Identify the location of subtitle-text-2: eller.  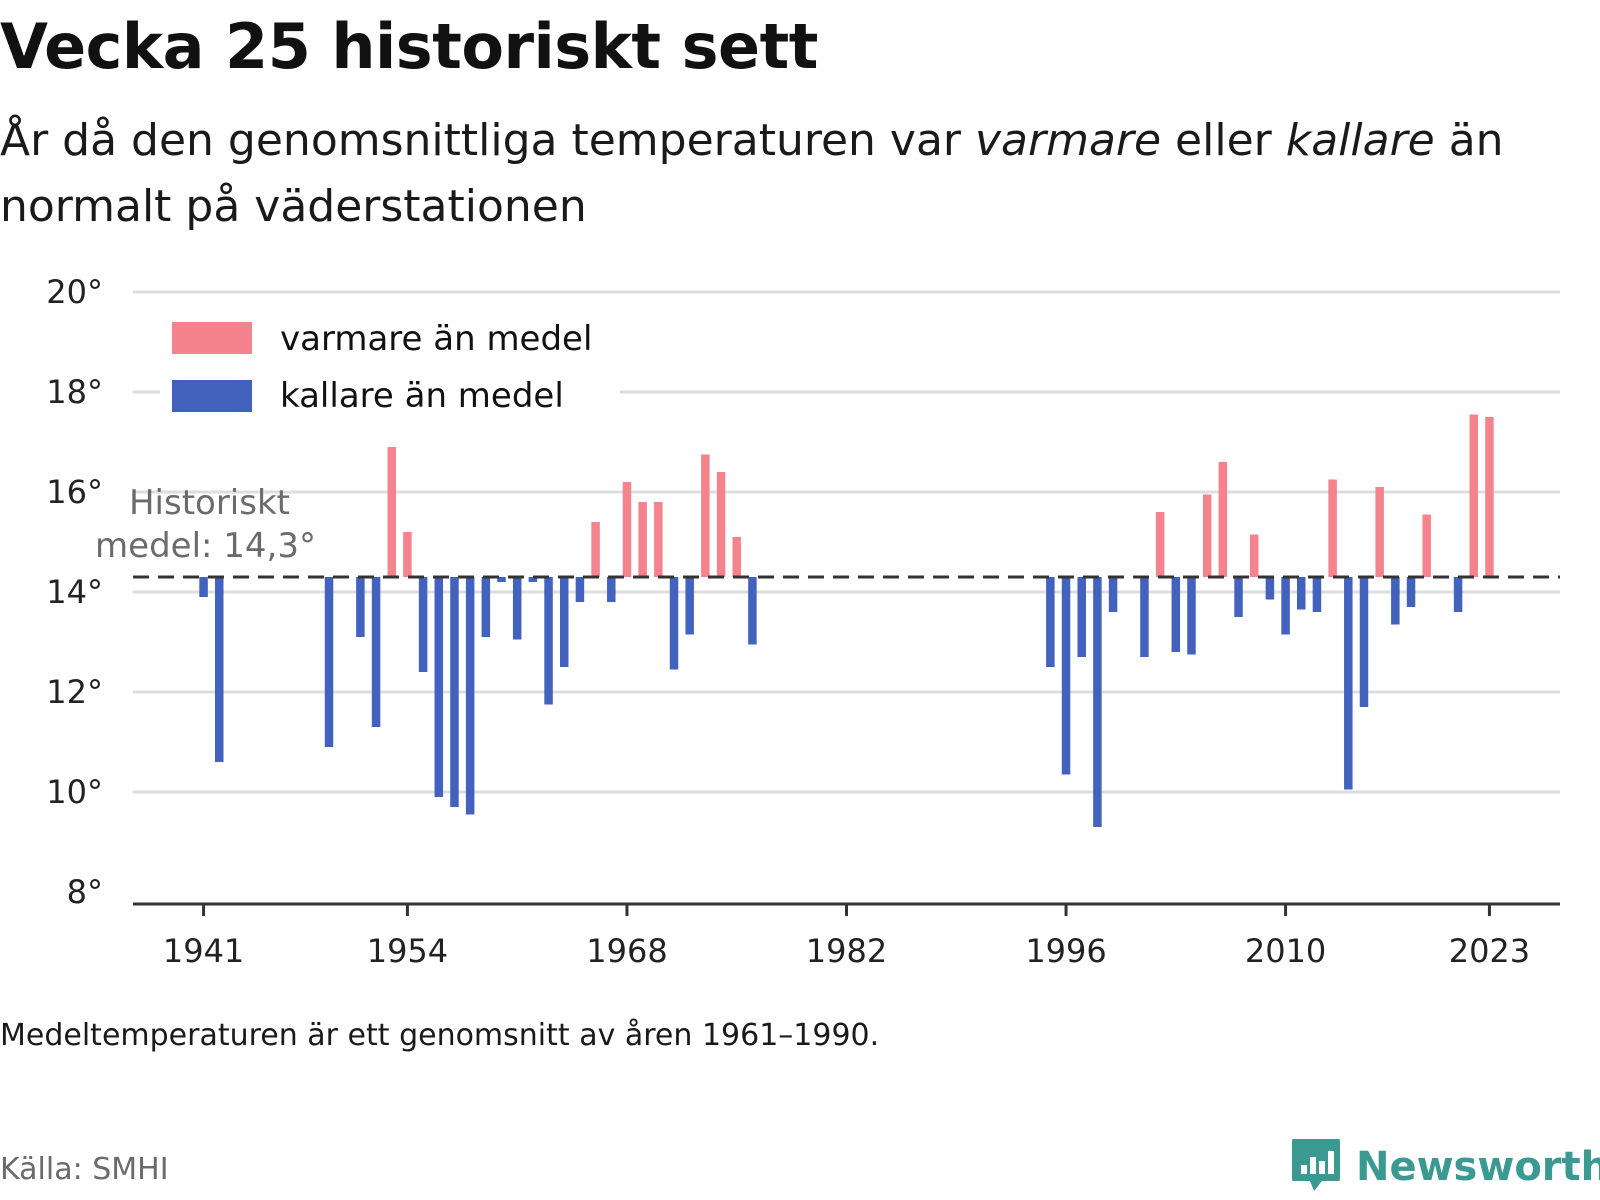
(1223, 140).